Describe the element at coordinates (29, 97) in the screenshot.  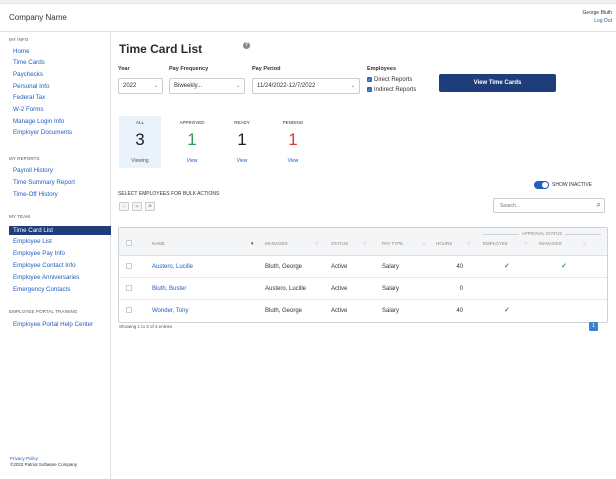
I see `nav-federal-tax: Federal Tax` at that location.